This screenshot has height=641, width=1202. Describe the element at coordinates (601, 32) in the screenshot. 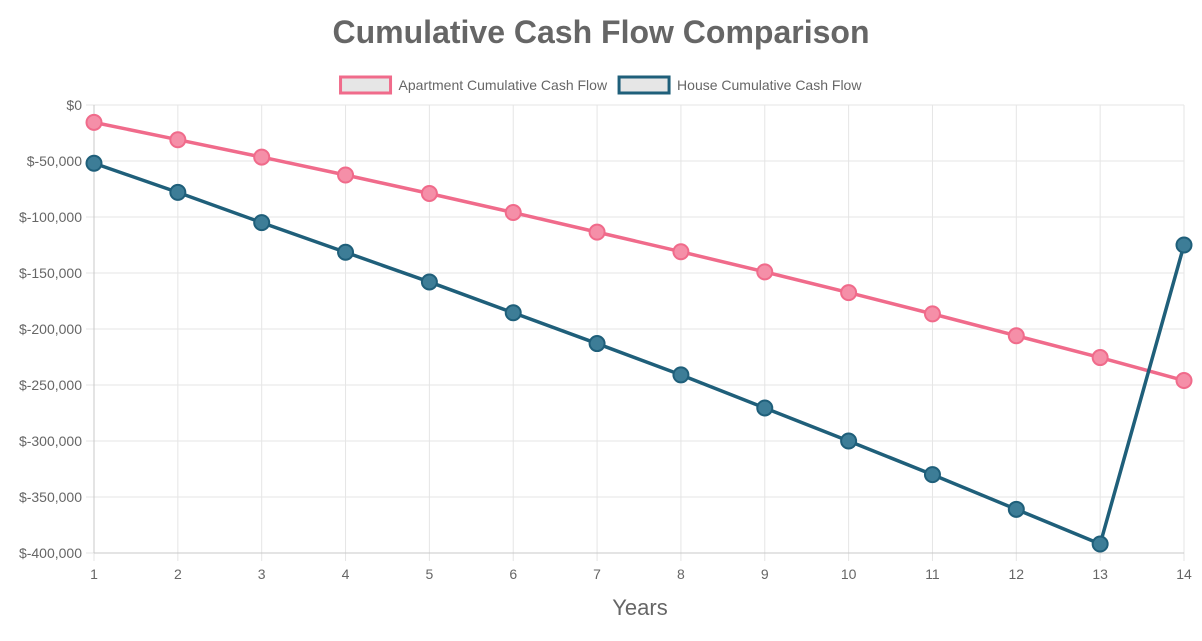

I see `chart-title: Cumulative Cash Flow Comparison` at that location.